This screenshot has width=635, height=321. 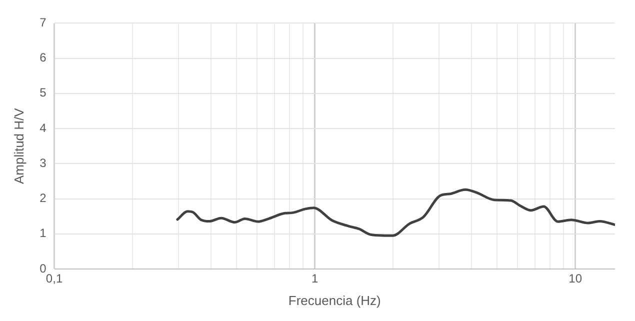 I want to click on x-tick-label: 1, so click(x=314, y=279).